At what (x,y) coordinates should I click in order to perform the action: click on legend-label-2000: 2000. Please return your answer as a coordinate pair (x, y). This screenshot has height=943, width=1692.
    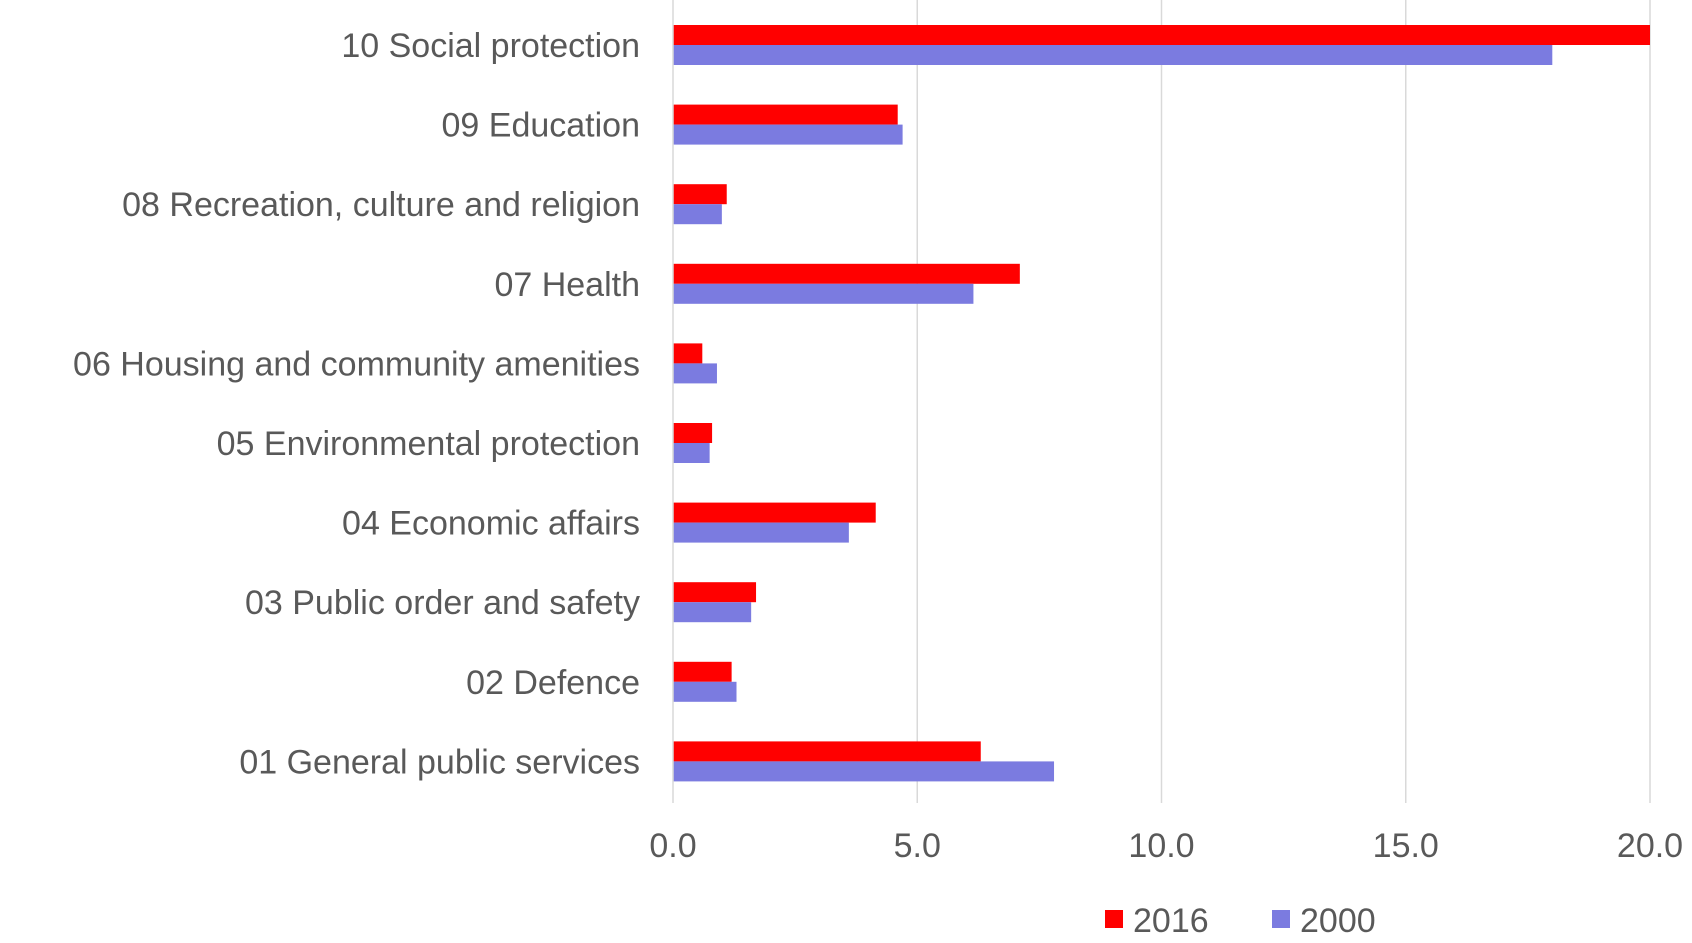
    Looking at the image, I should click on (1338, 920).